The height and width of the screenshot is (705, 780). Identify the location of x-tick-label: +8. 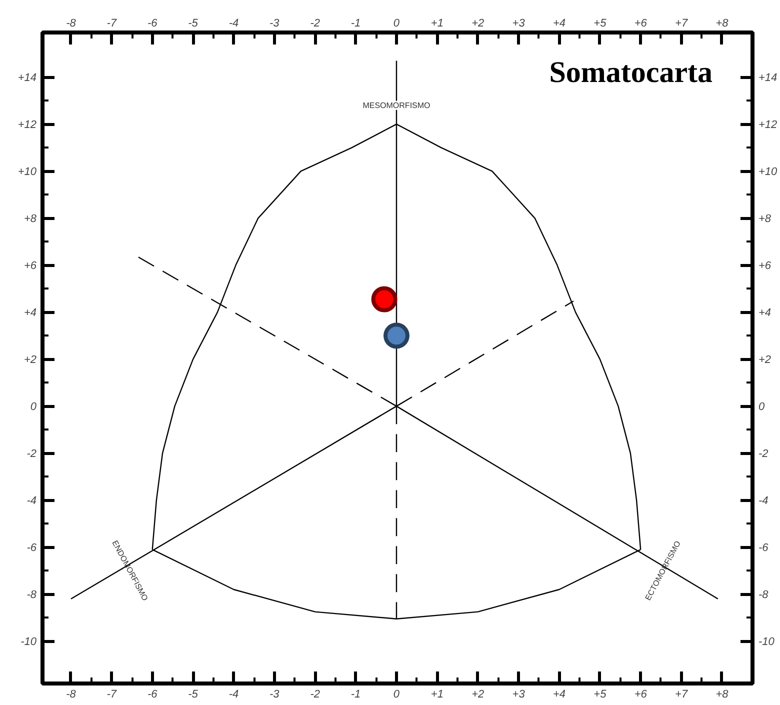
(723, 24).